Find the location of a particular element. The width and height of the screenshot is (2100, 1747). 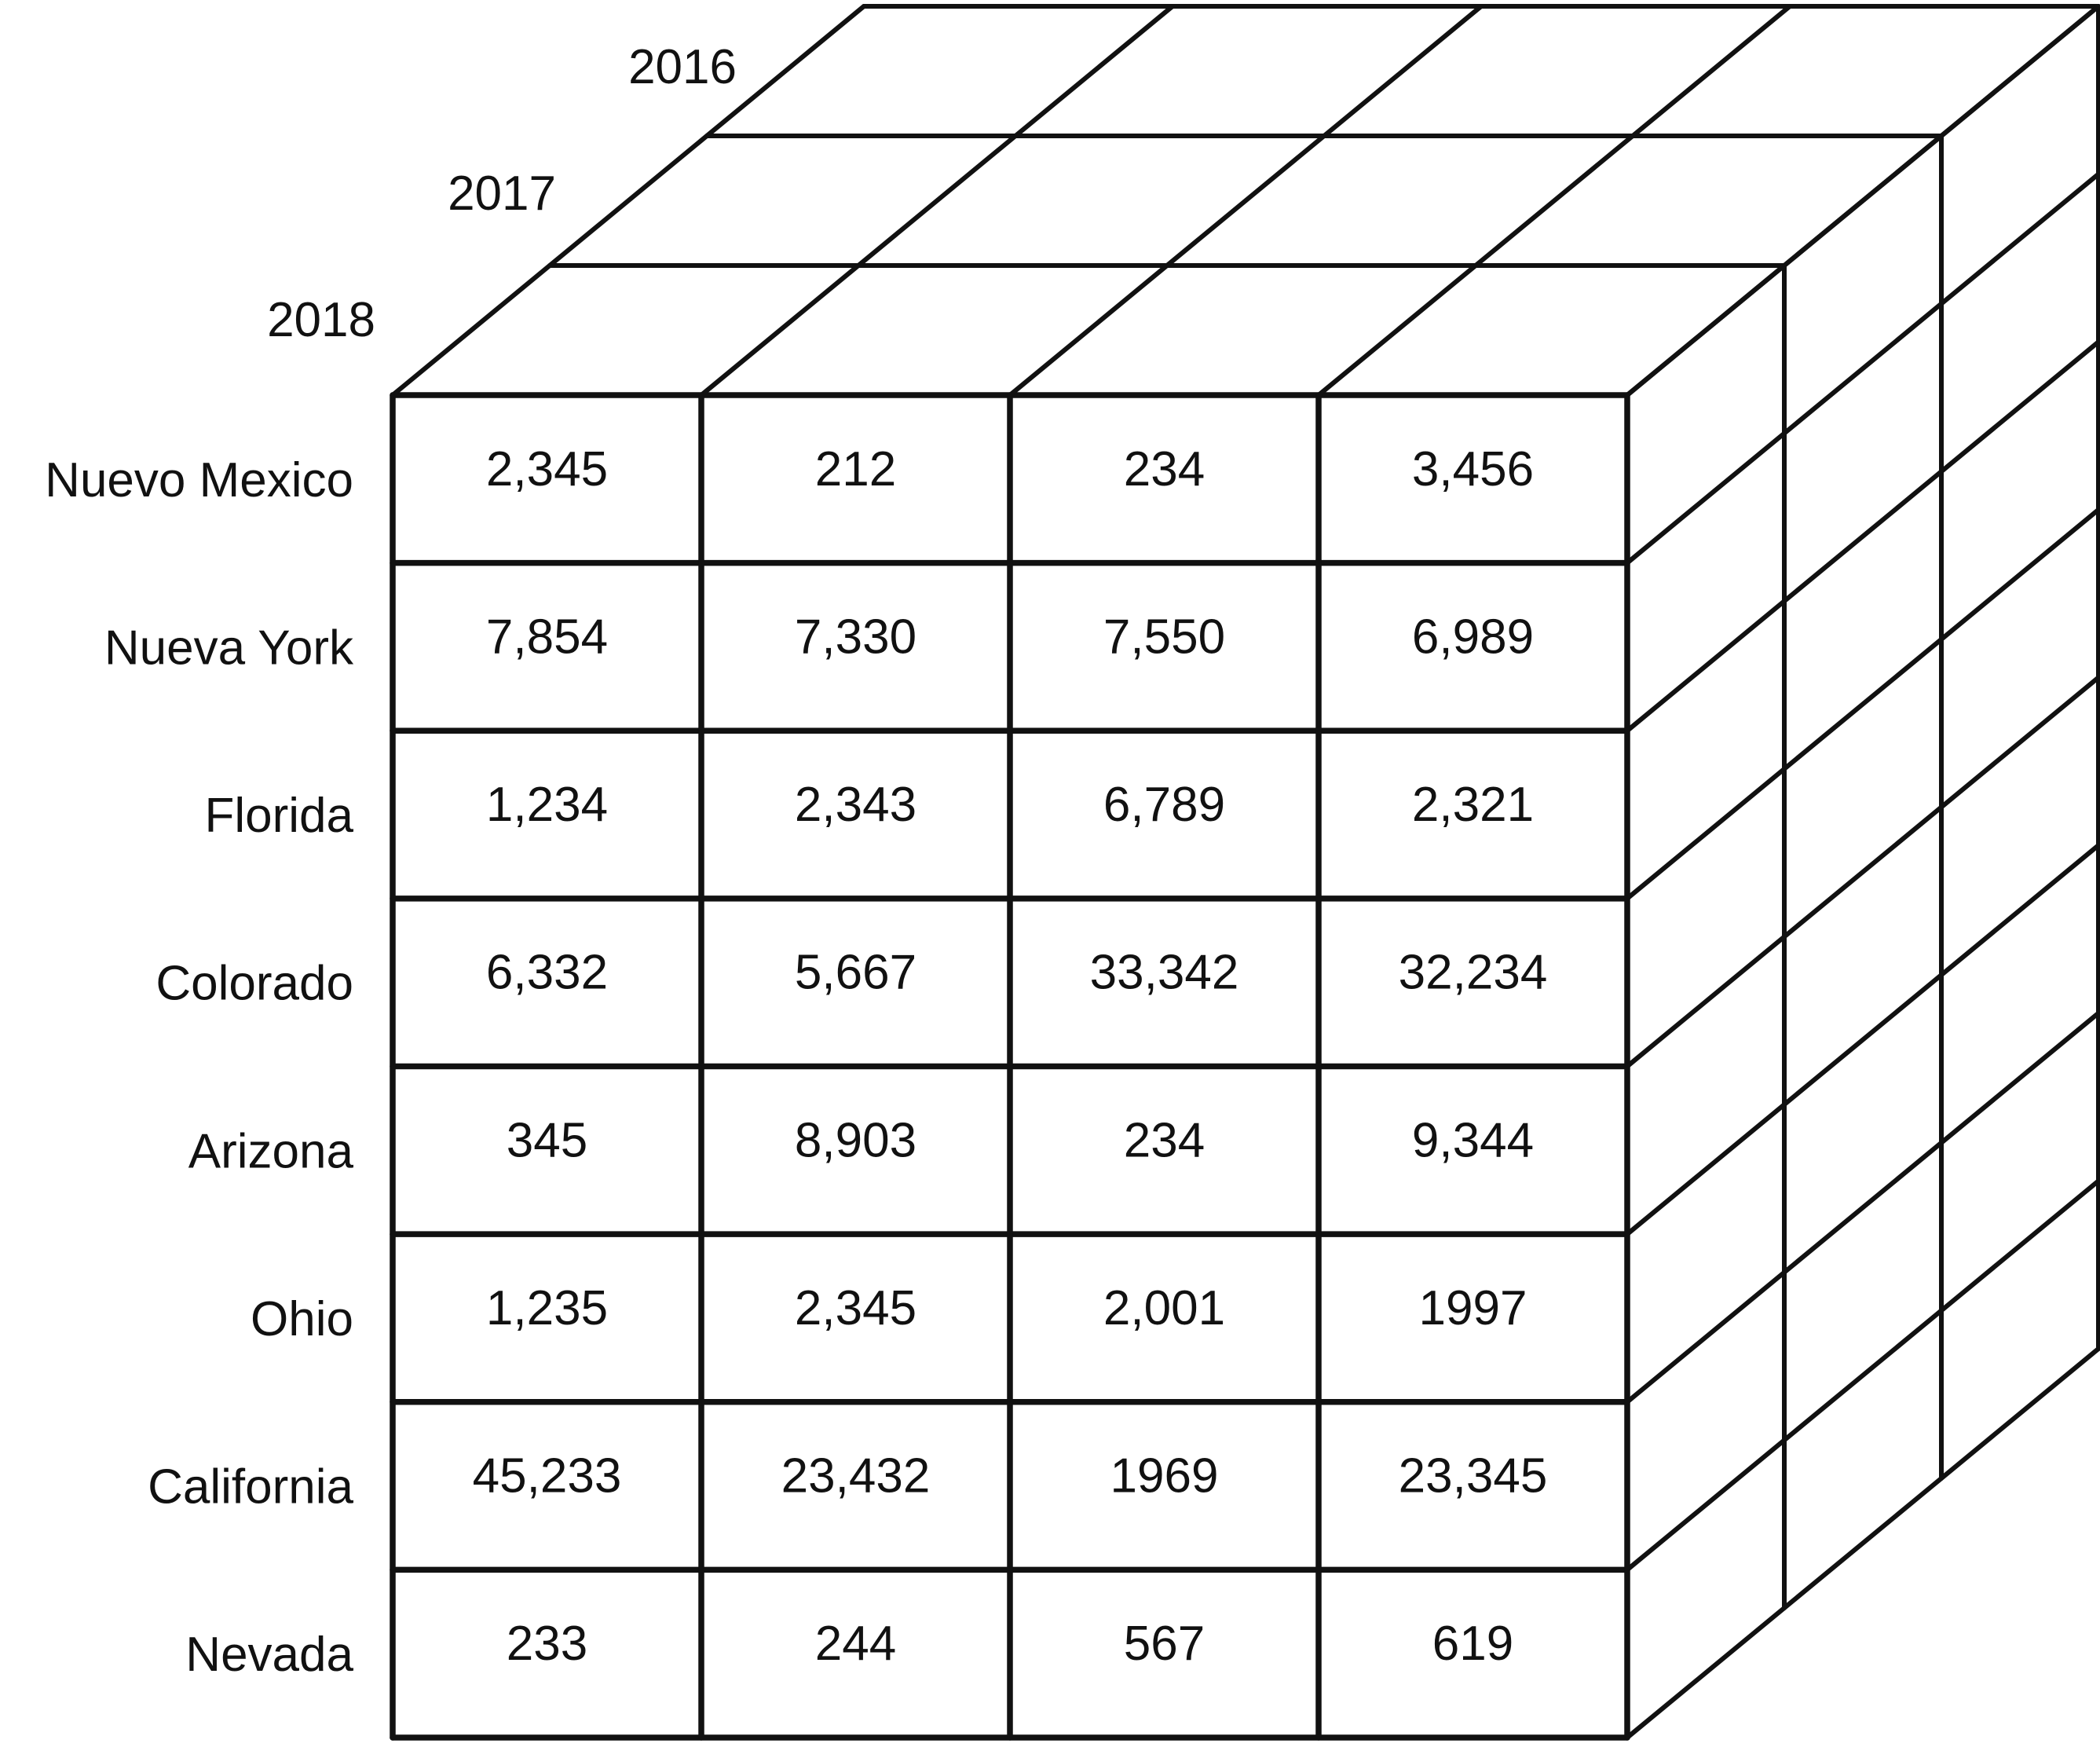

cell-value: 33,342 is located at coordinates (1165, 973).